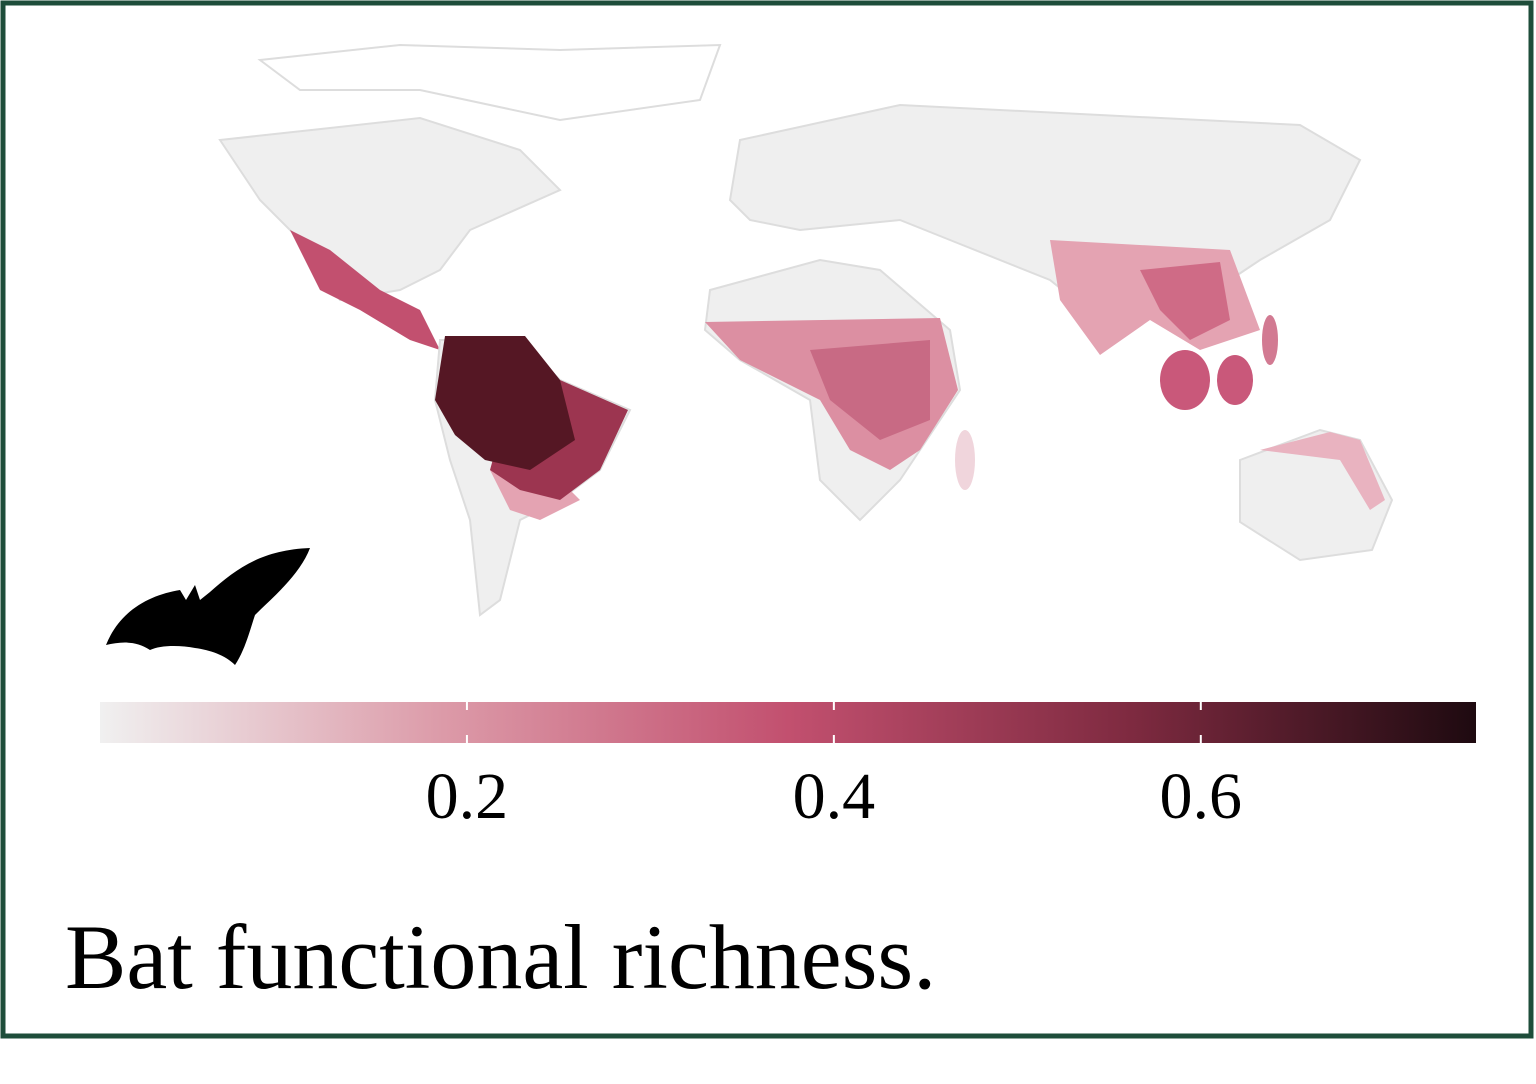  I want to click on tick-label: 0.4, so click(834, 796).